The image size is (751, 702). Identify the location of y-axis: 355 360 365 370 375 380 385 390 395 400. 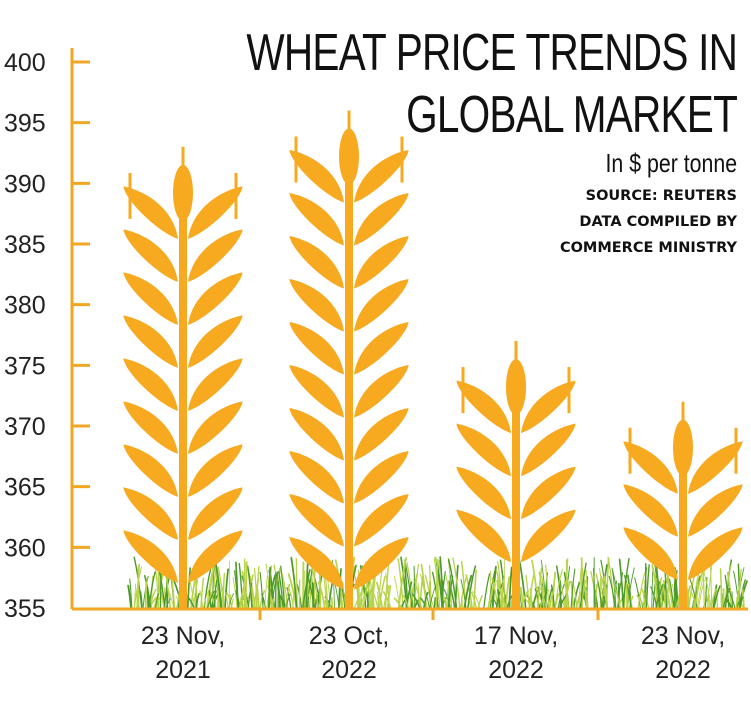
(47, 335).